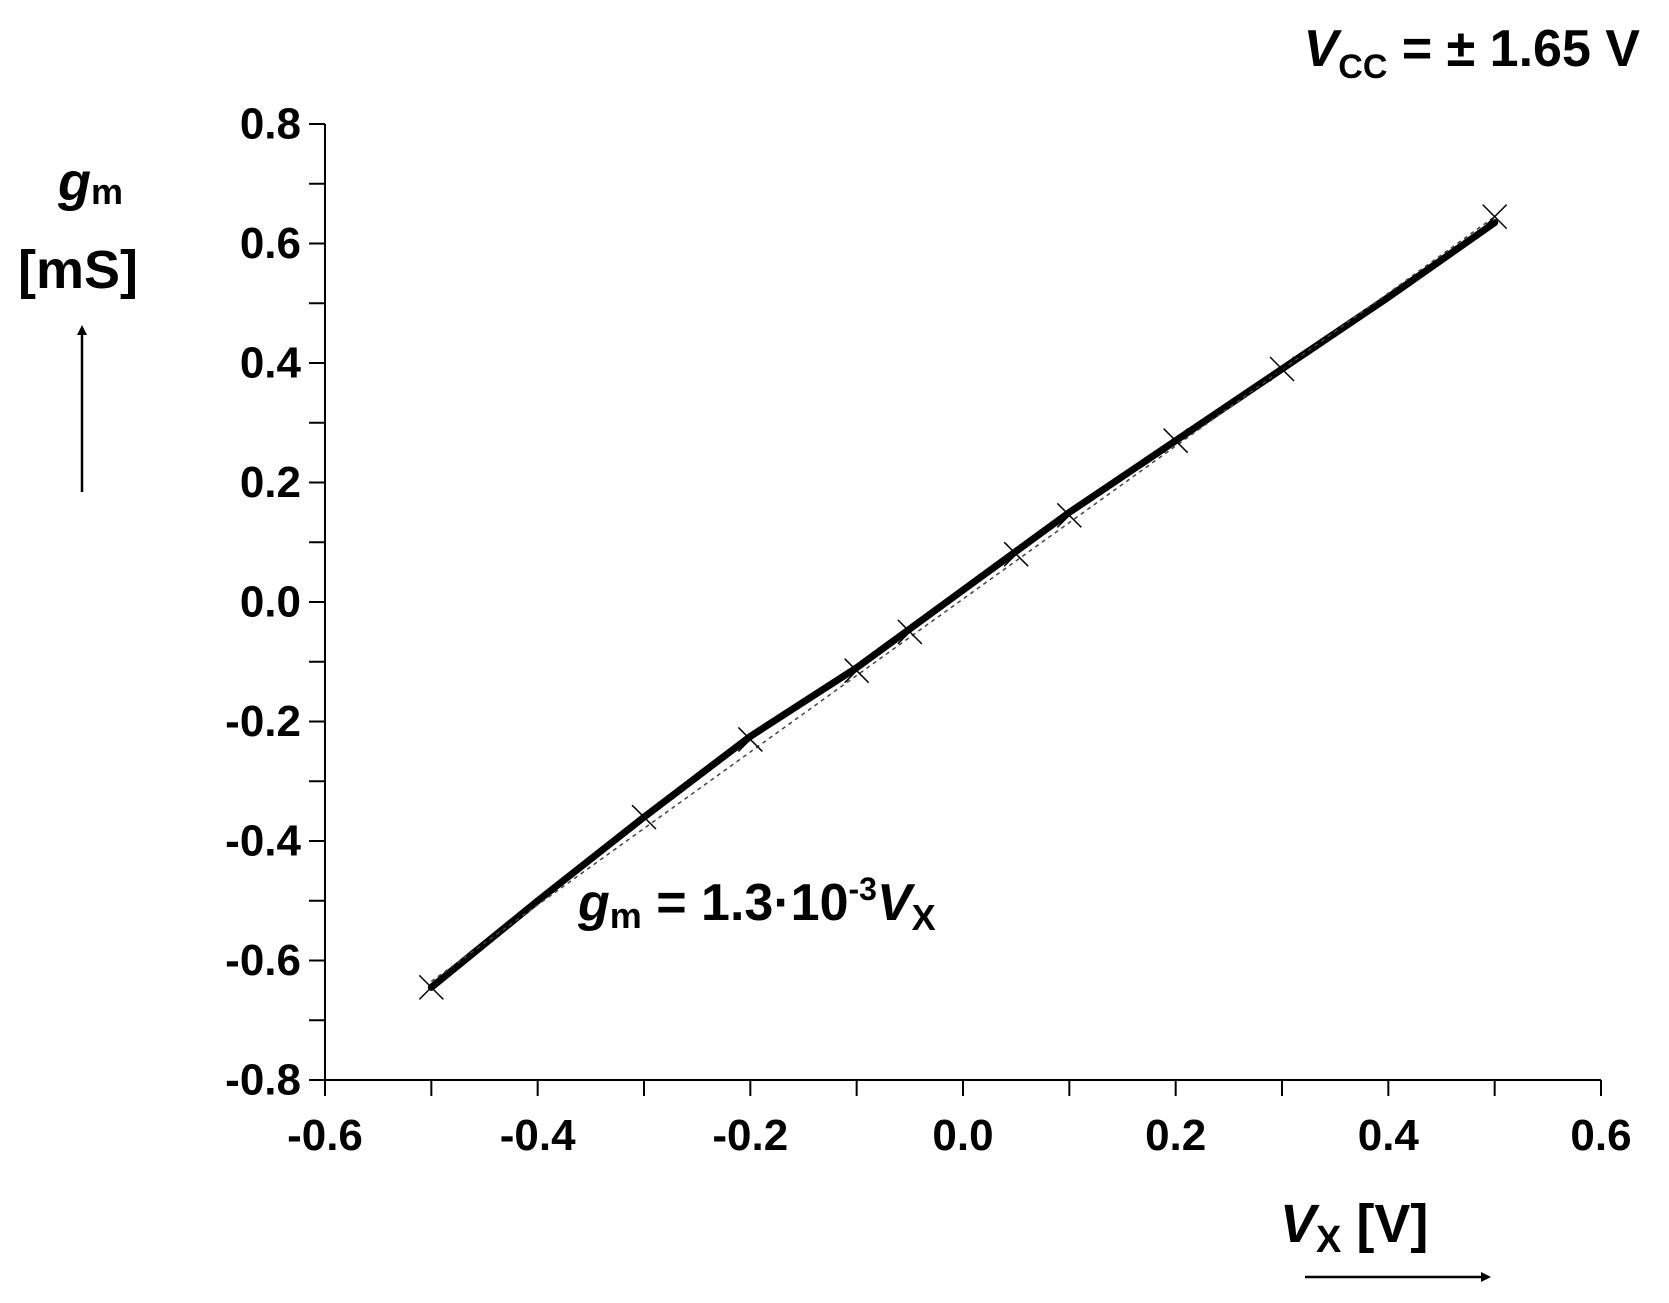  I want to click on y-tick-label: 0.2, so click(270, 482).